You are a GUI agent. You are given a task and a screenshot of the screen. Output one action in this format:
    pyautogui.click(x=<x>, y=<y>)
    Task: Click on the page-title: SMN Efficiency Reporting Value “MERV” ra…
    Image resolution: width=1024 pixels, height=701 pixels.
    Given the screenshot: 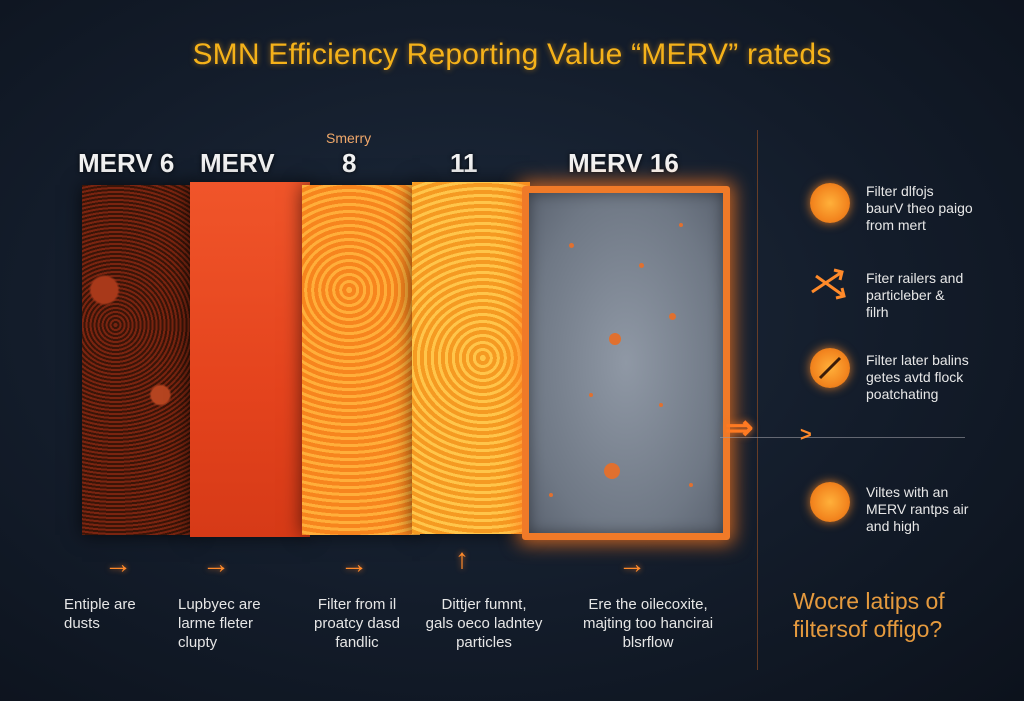 What is the action you would take?
    pyautogui.click(x=512, y=54)
    